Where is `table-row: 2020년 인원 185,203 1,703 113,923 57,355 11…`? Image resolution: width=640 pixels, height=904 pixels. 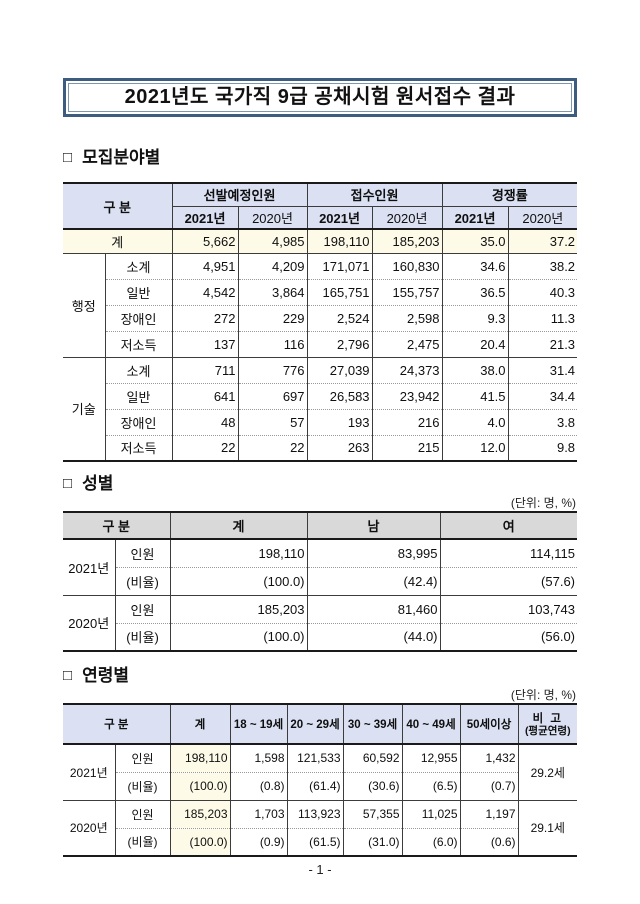 table-row: 2020년 인원 185,203 1,703 113,923 57,355 11… is located at coordinates (320, 827).